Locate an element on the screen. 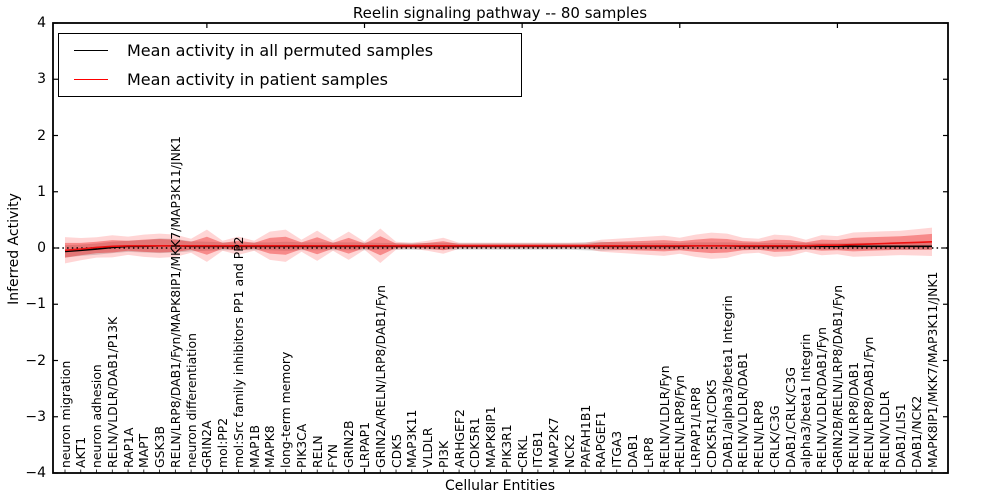  x-tick-label: PIK3R1 is located at coordinates (506, 446).